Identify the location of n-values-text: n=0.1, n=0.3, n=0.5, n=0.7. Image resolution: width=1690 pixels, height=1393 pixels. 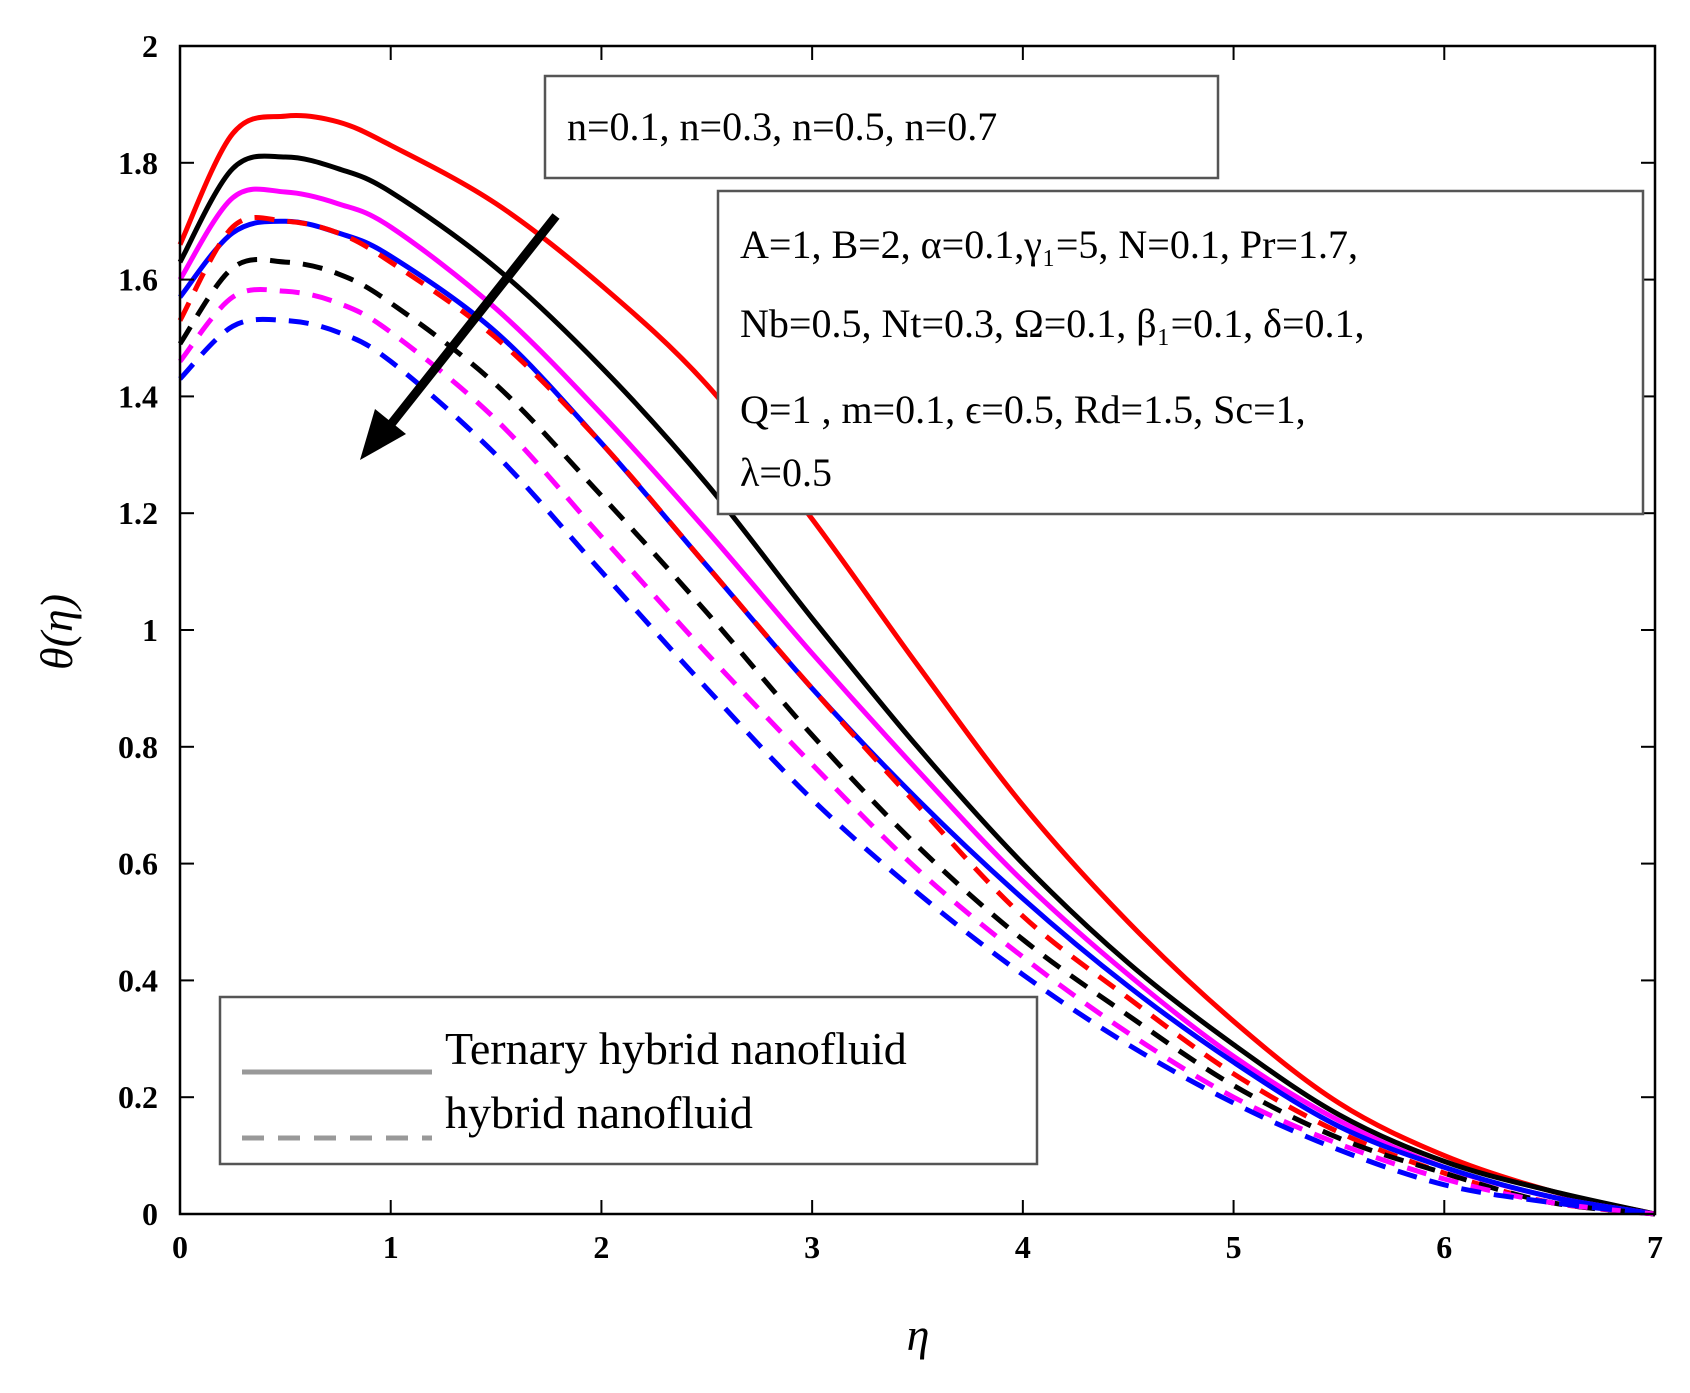
(782, 126).